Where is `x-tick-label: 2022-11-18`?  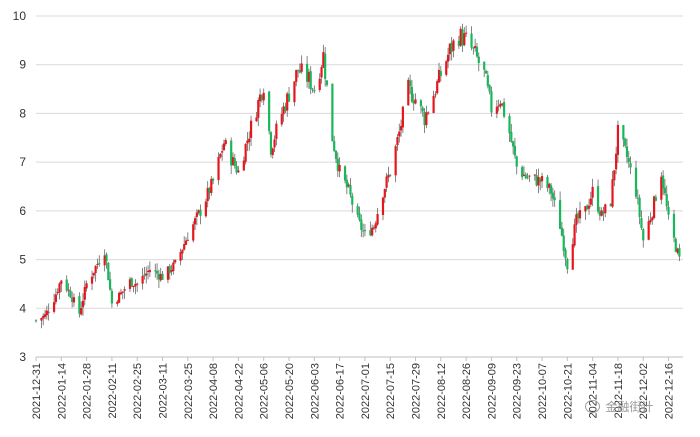
x-tick-label: 2022-11-18 is located at coordinates (619, 390).